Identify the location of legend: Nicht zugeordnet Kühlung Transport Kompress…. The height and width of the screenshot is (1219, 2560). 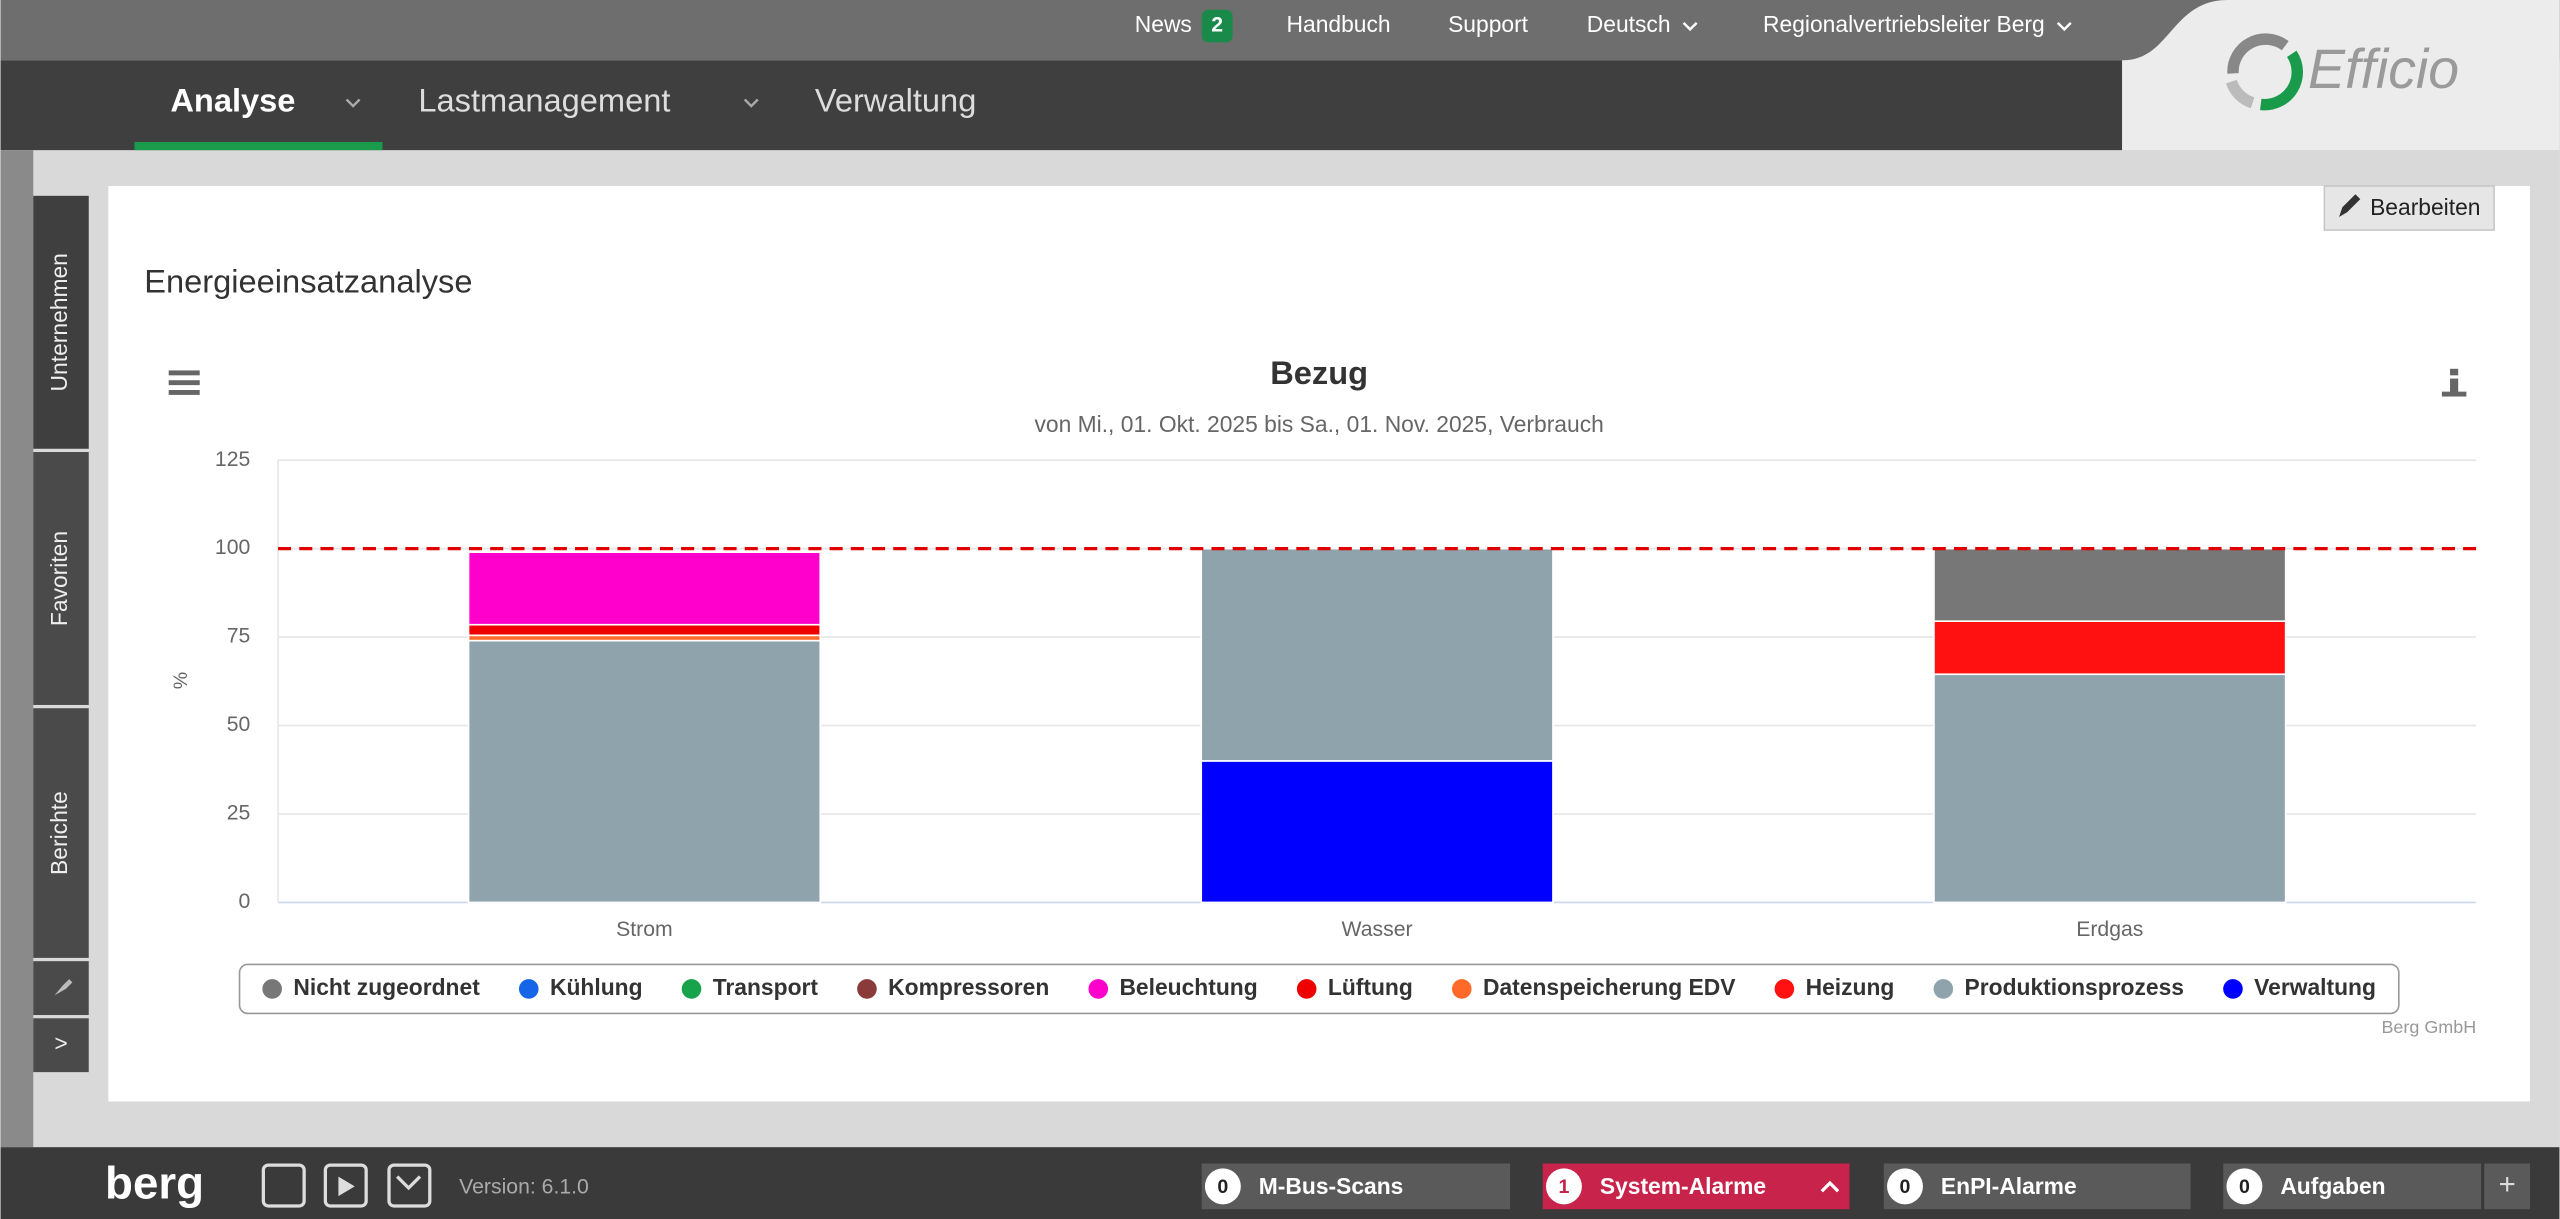
(1319, 987).